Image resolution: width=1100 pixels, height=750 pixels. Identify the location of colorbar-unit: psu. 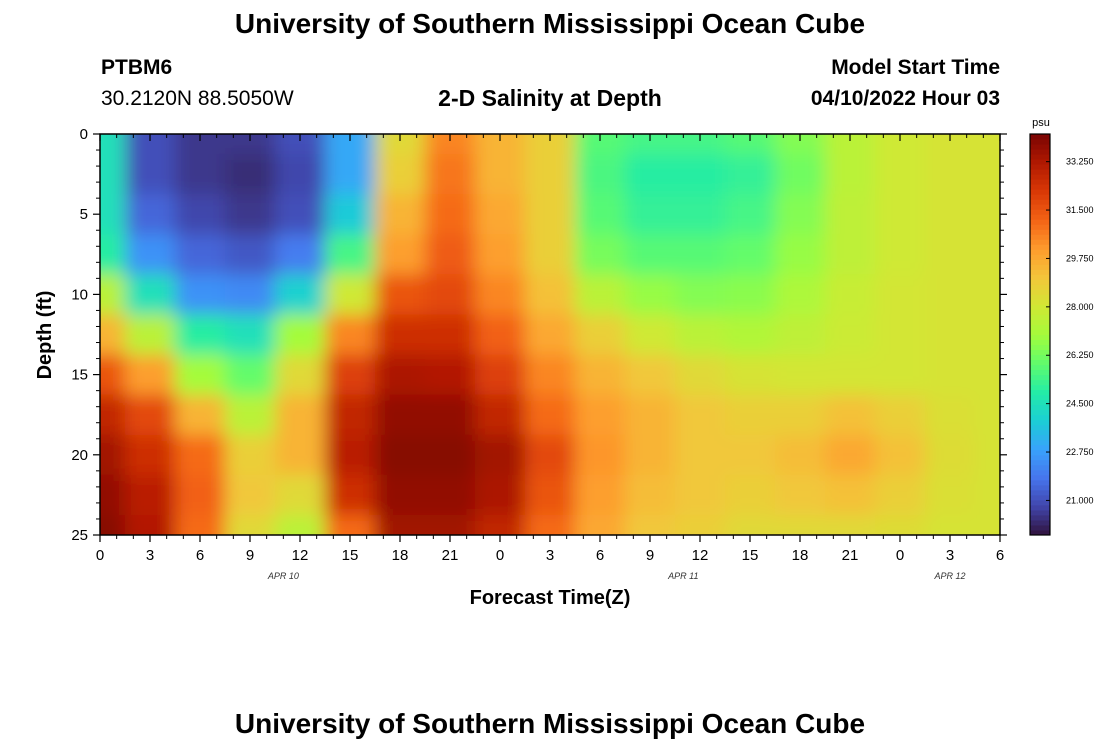
(1041, 123).